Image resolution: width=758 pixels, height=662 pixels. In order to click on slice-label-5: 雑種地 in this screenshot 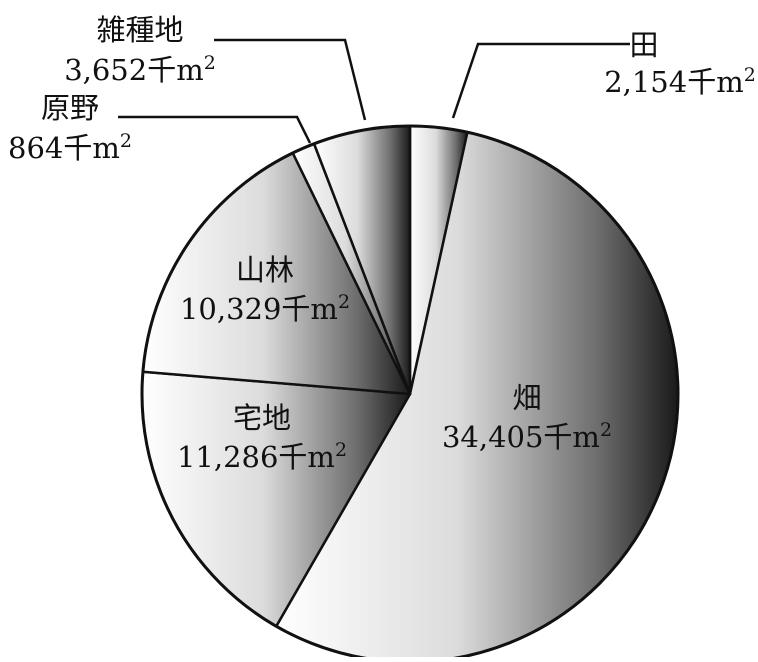, I will do `click(139, 30)`.